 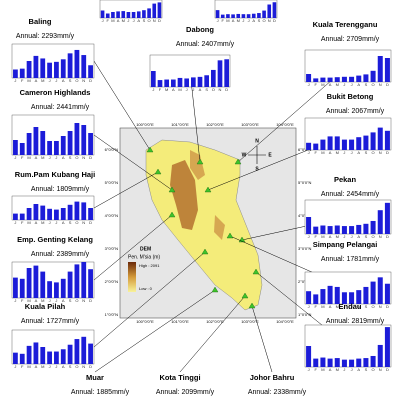 I want to click on lat-label: 4°0'0"N, so click(x=304, y=215).